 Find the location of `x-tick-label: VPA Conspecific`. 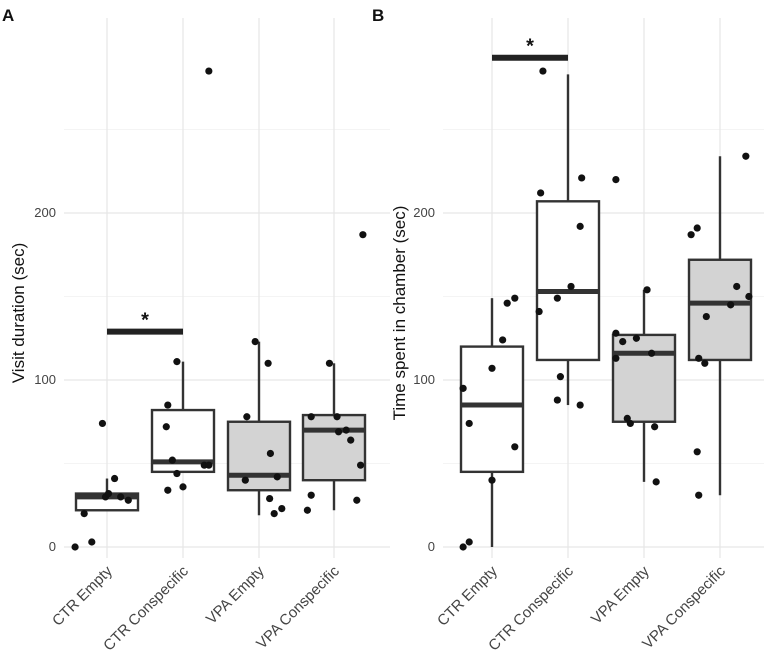

x-tick-label: VPA Conspecific is located at coordinates (684, 607).